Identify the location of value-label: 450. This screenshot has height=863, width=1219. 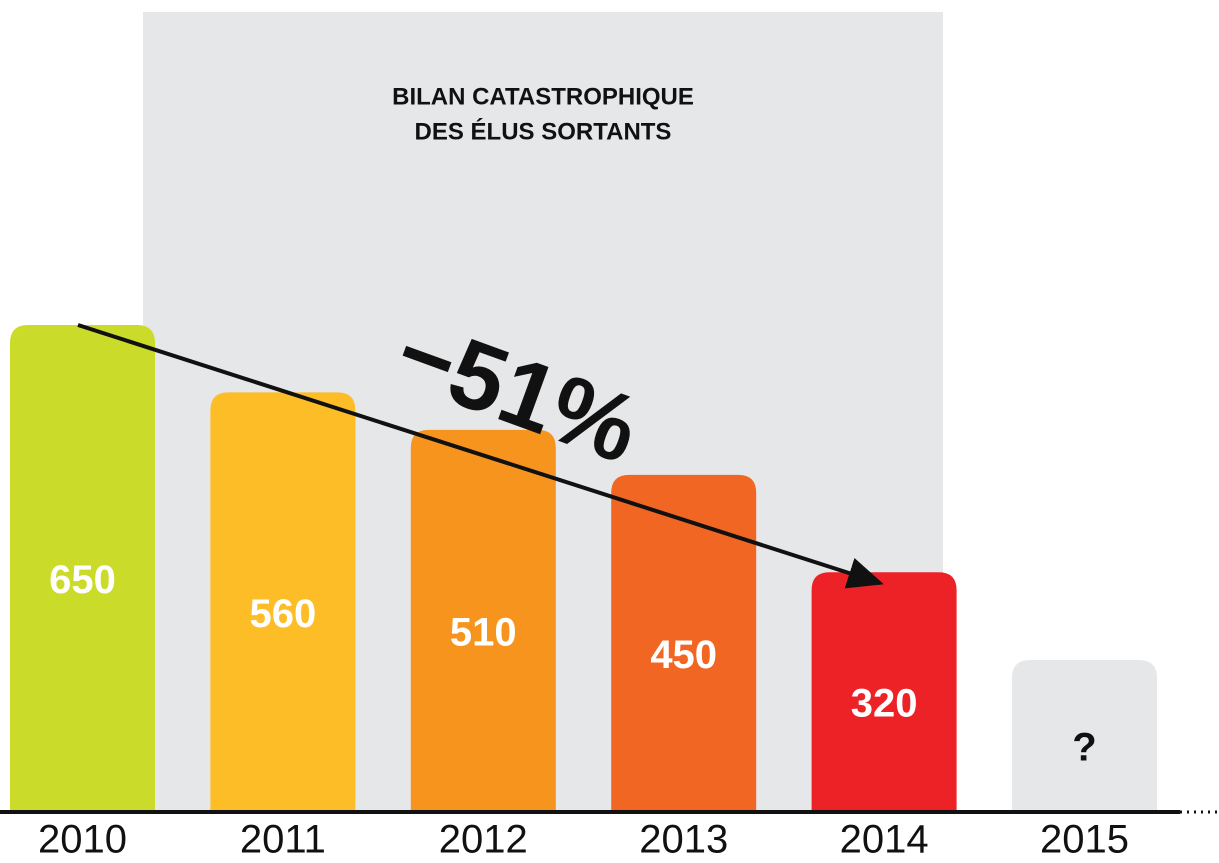
(683, 655).